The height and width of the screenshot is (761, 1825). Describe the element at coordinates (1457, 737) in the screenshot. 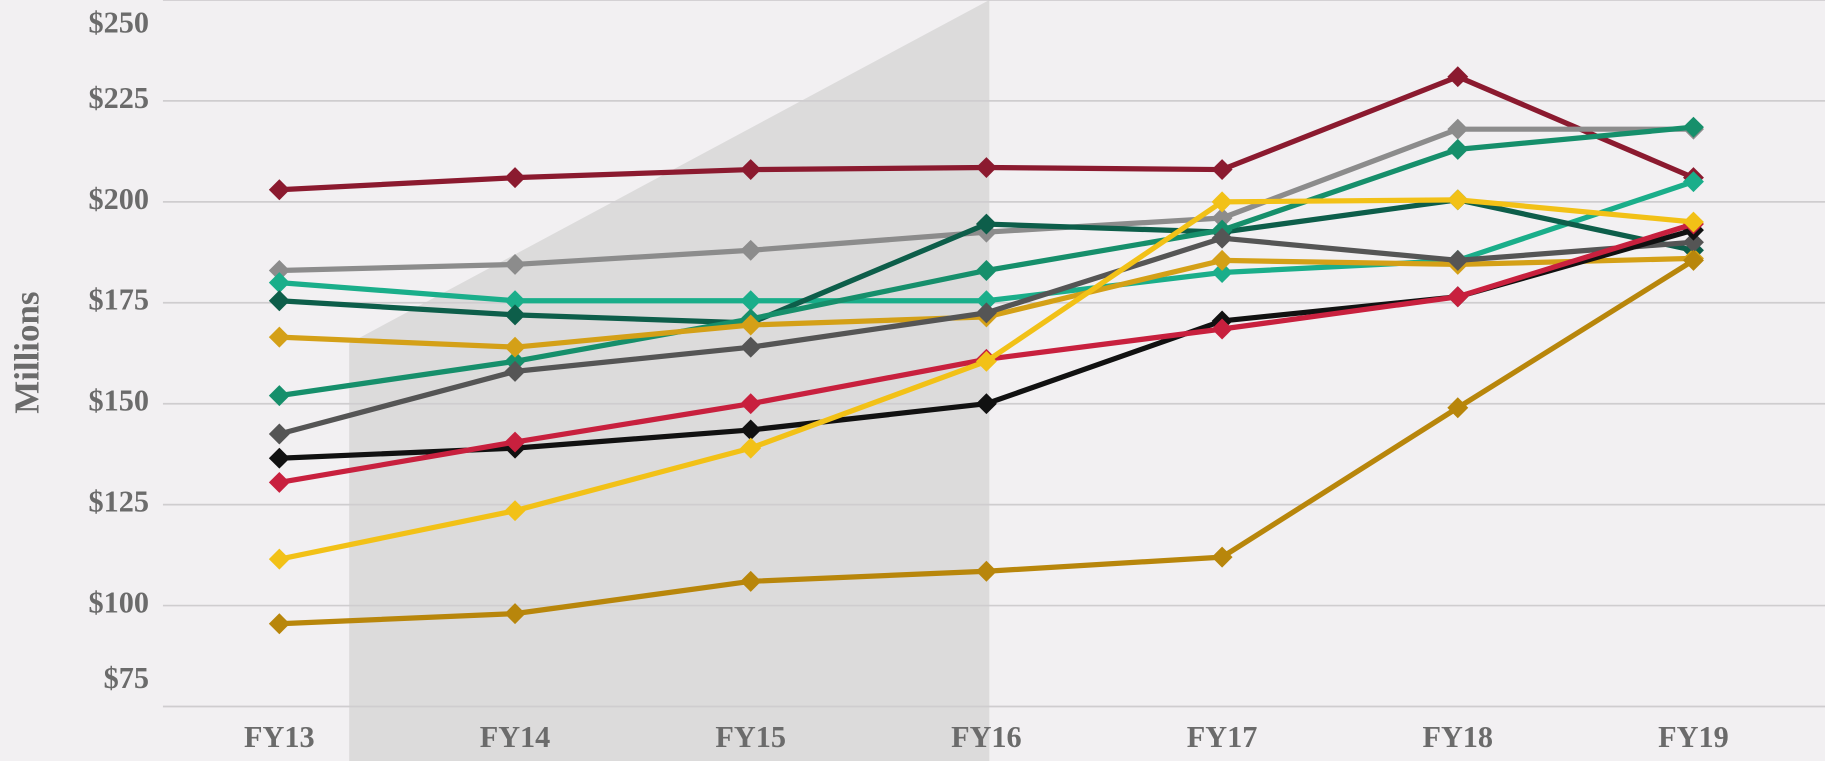

I see `x-tick-label: FY18` at that location.